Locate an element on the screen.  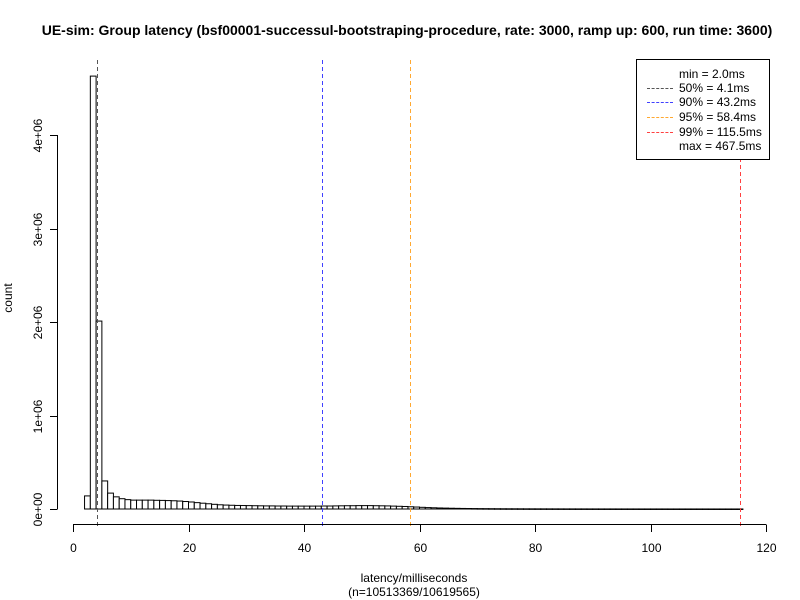
y-tick-label: 2e+06 is located at coordinates (38, 322).